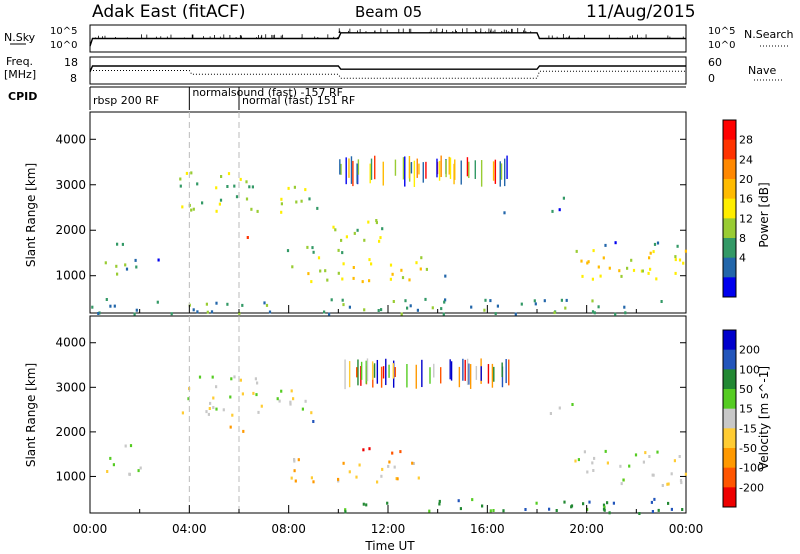  Describe the element at coordinates (641, 12) in the screenshot. I see `date-label: 11/Aug/2015` at that location.